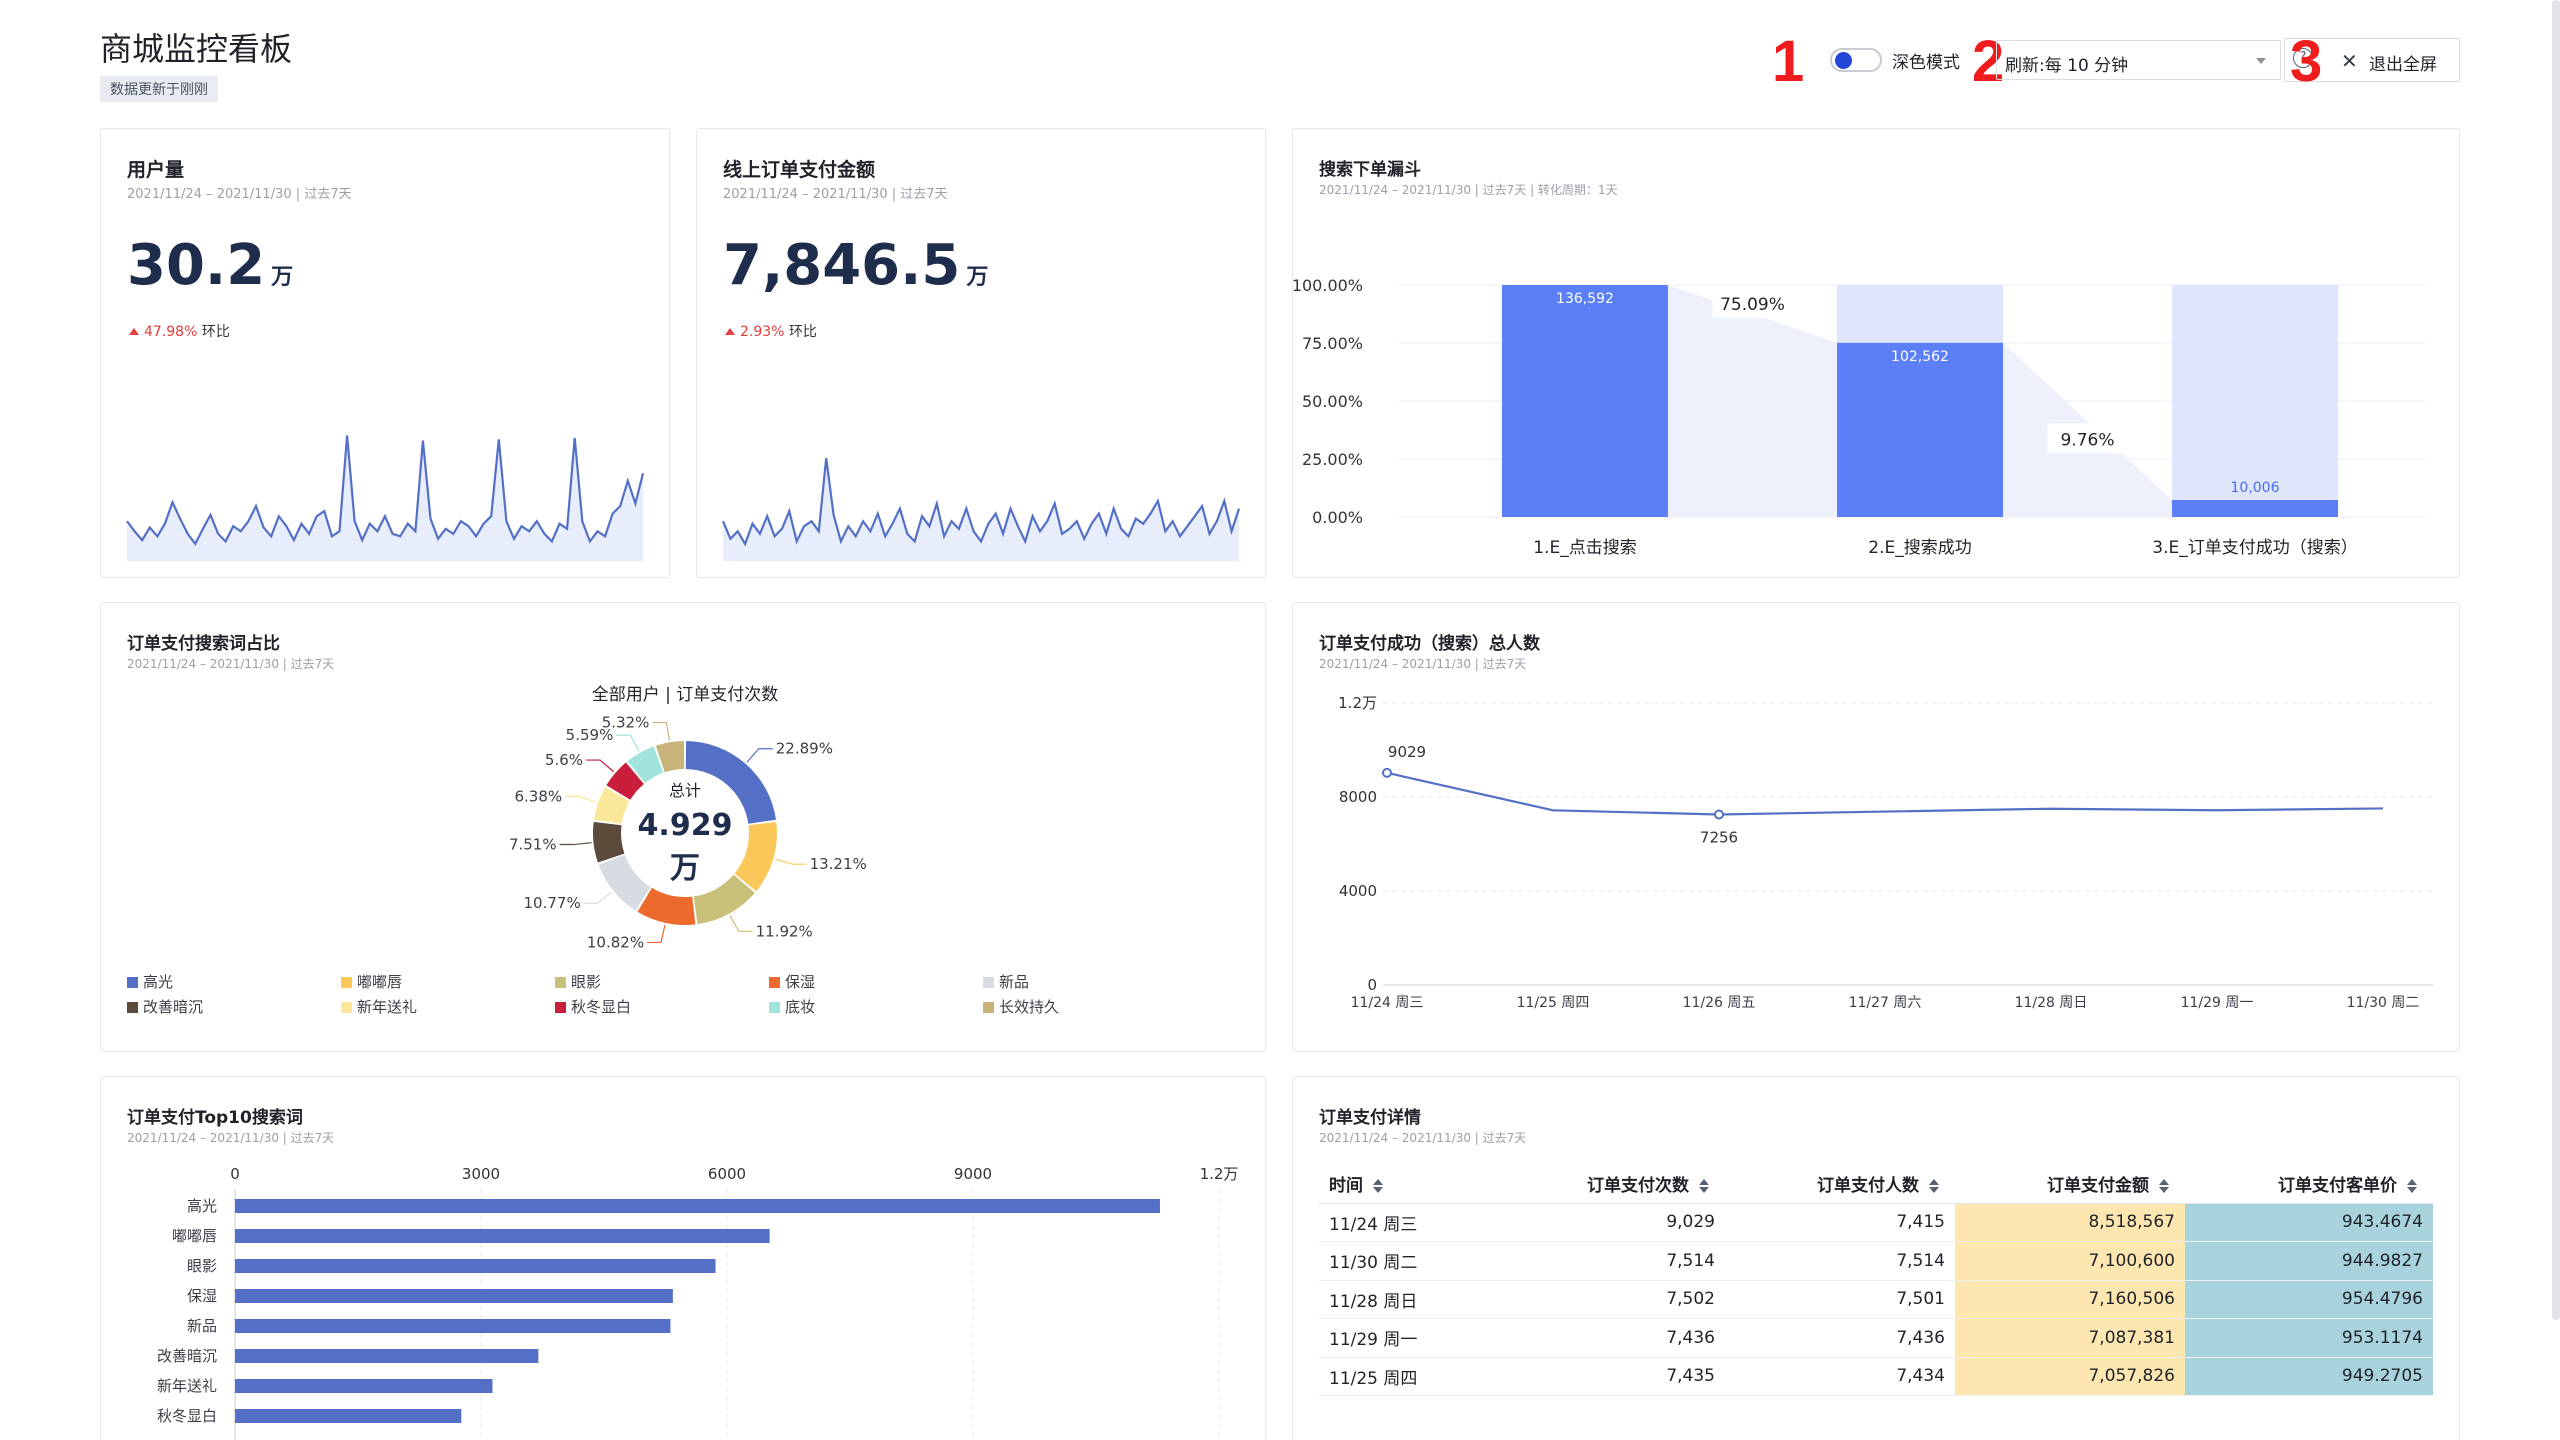 The height and width of the screenshot is (1440, 2560). I want to click on legend-item: 新年送礼, so click(379, 1006).